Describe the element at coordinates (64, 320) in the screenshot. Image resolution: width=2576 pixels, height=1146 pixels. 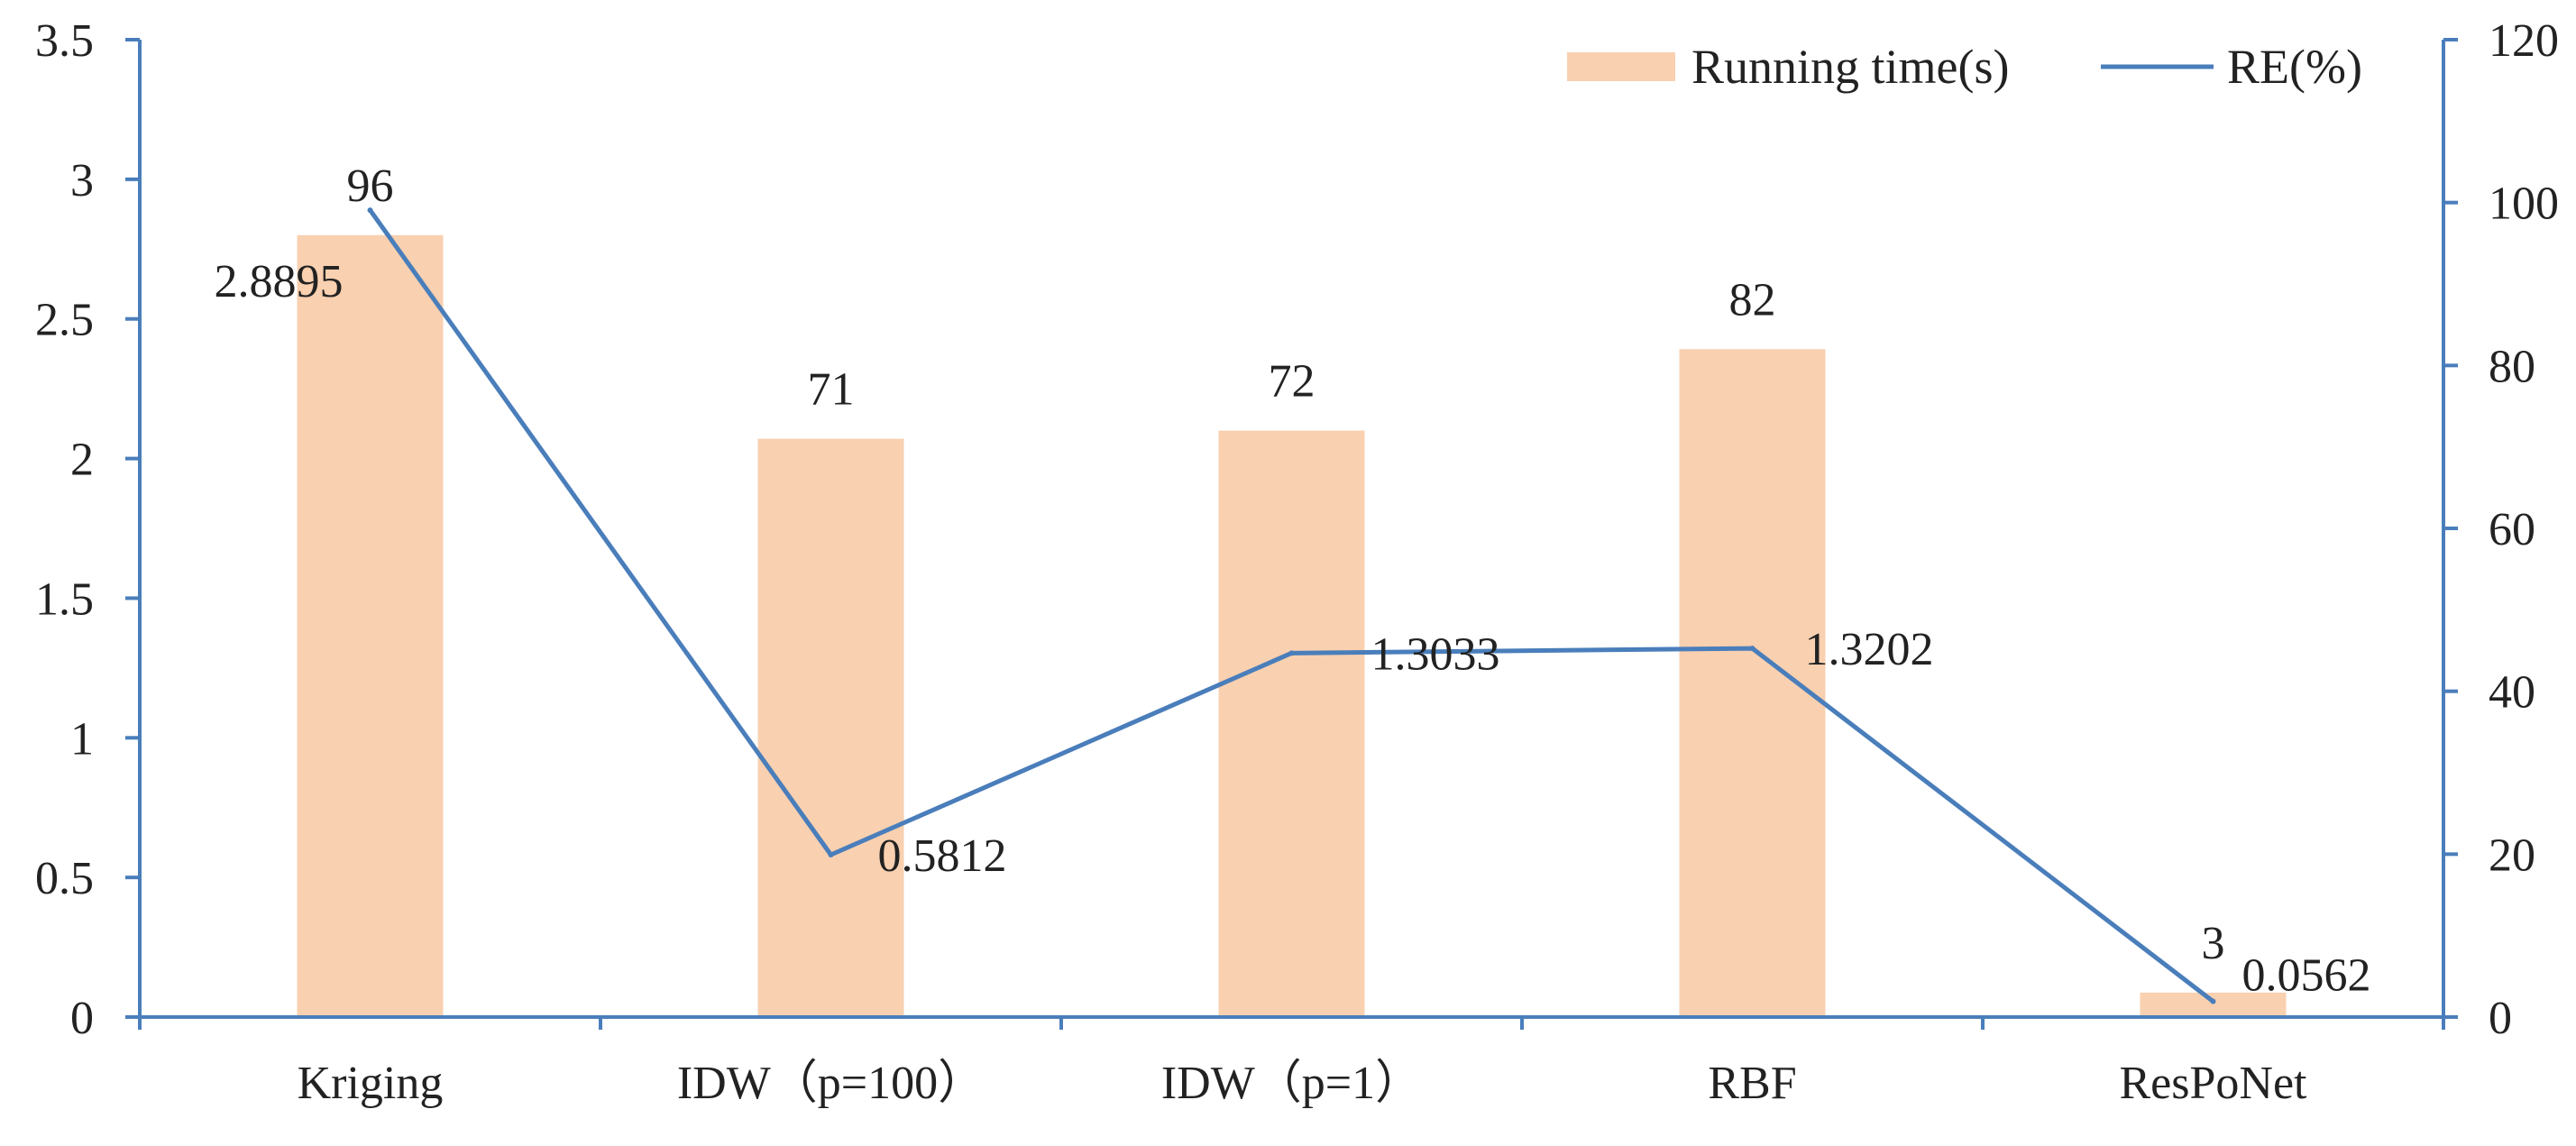
I see `left-tick-label: 2.5` at that location.